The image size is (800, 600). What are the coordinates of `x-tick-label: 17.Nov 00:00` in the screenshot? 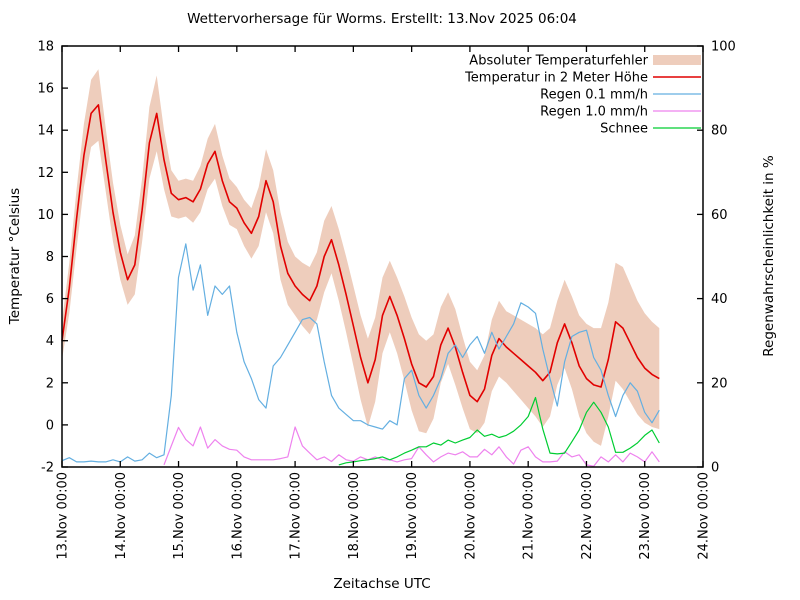 It's located at (296, 516).